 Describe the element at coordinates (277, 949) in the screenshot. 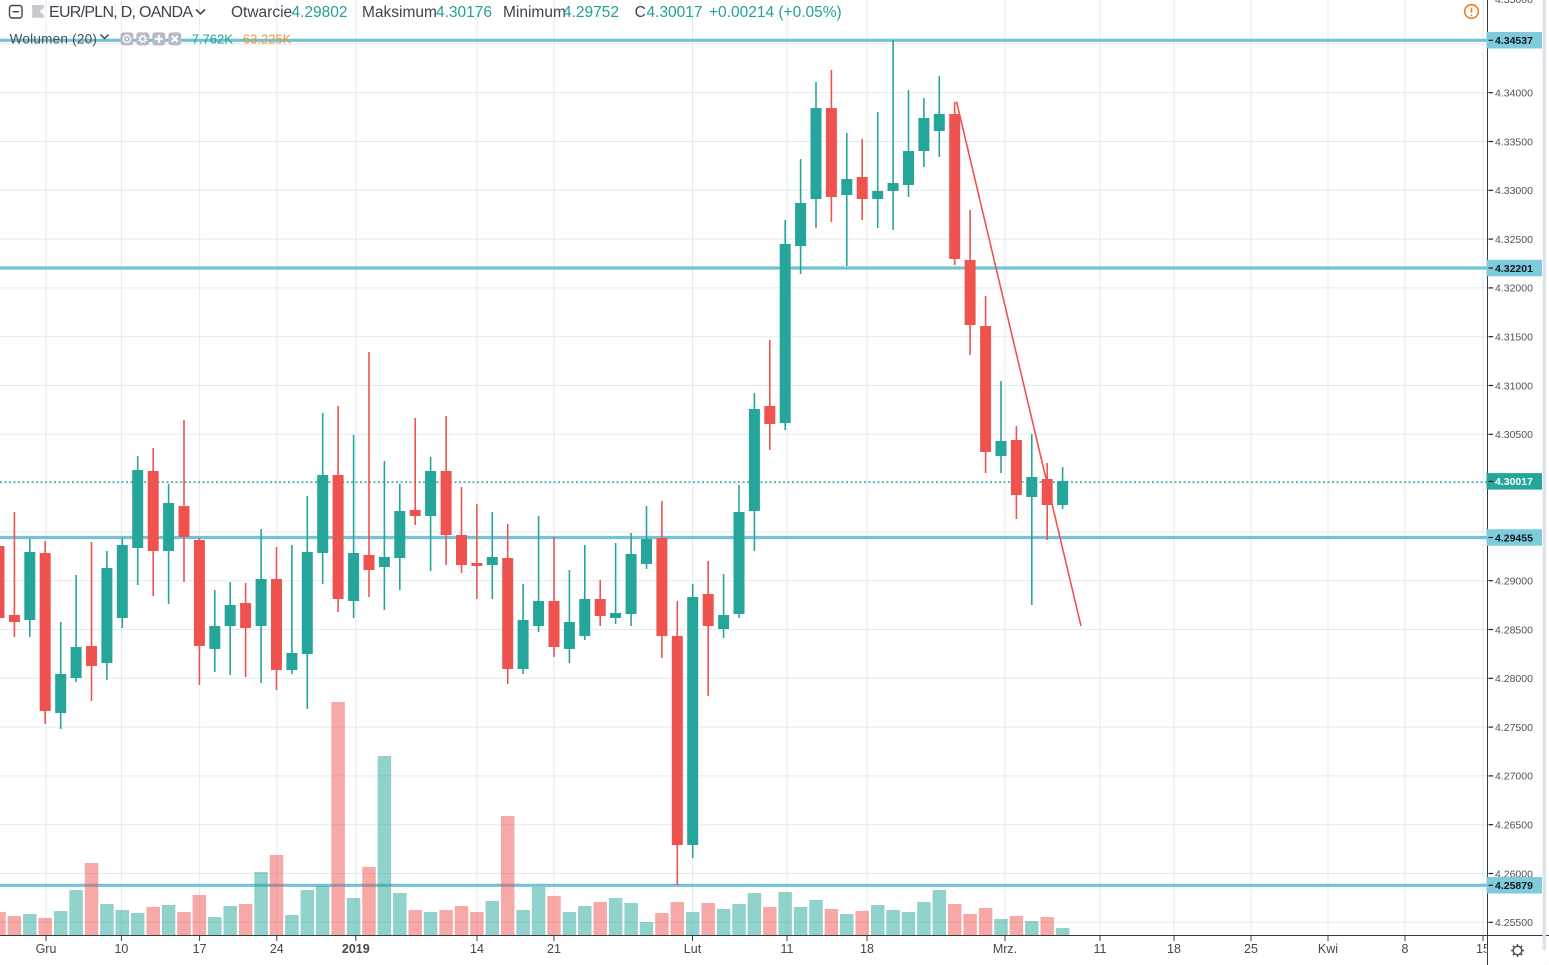

I see `svg-text: 24` at that location.